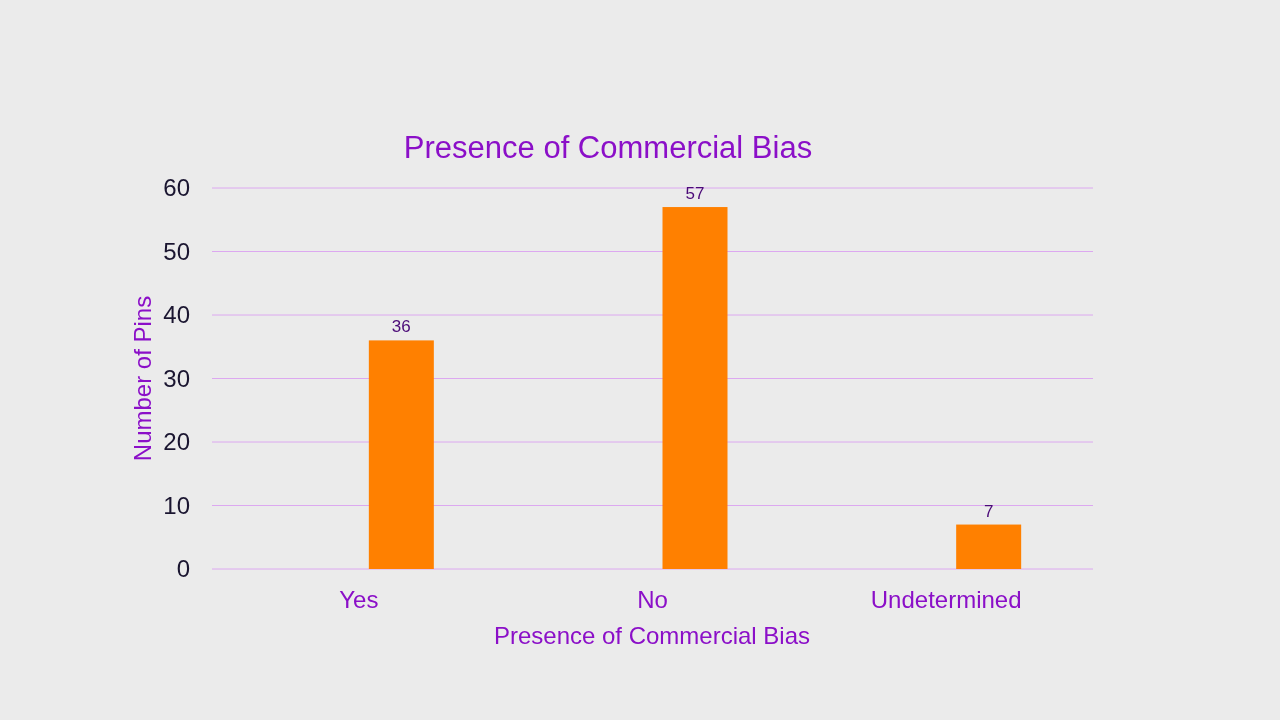 Image resolution: width=1280 pixels, height=720 pixels. I want to click on data-label: 36, so click(401, 327).